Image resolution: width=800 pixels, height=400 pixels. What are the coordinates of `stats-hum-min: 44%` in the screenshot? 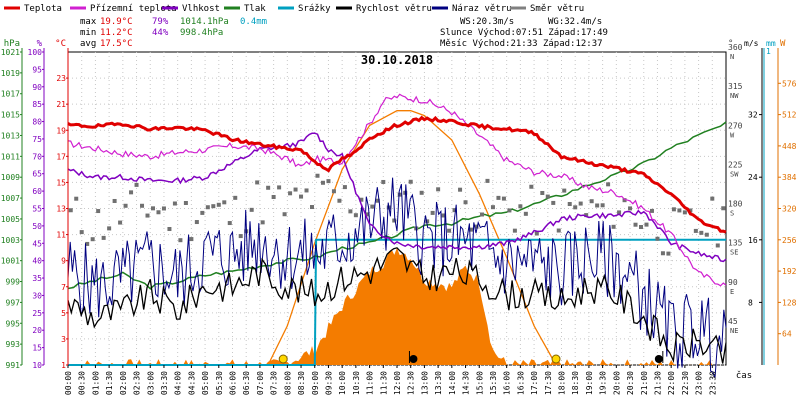 It's located at (160, 33).